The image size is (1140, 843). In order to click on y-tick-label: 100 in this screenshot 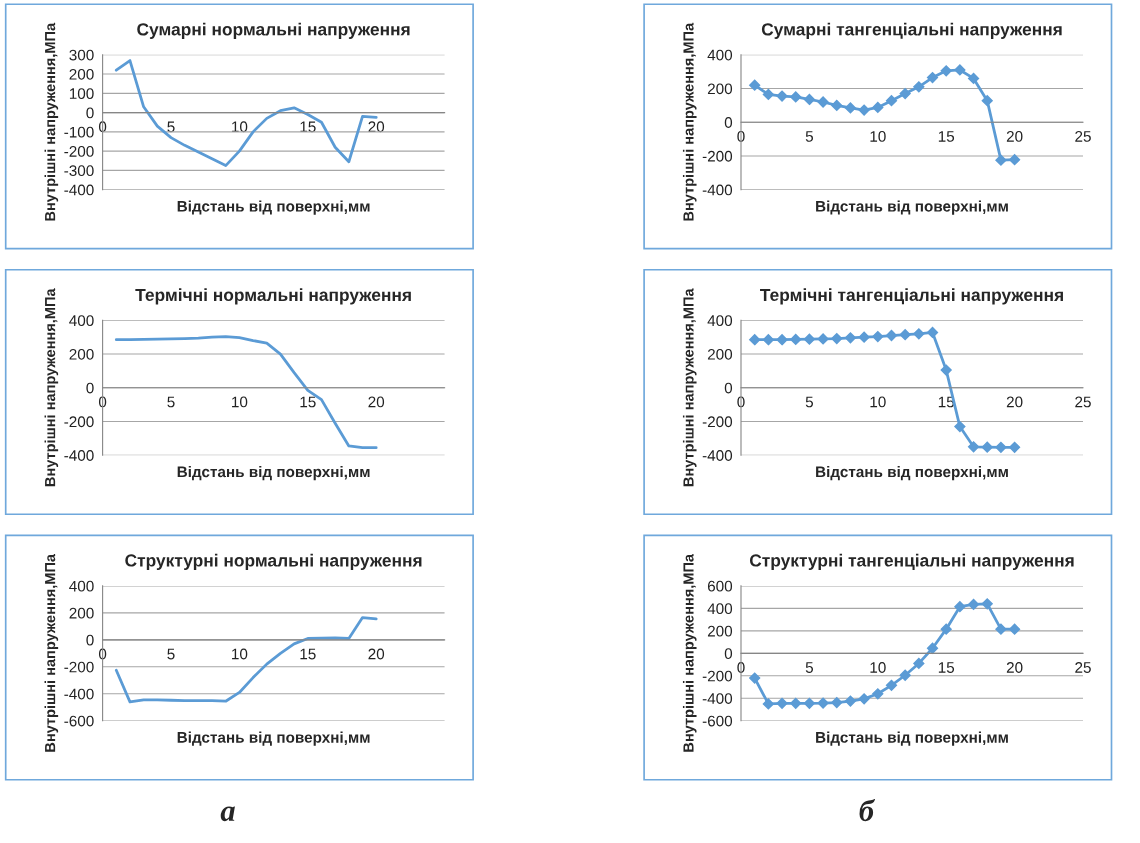, I will do `click(81, 94)`.